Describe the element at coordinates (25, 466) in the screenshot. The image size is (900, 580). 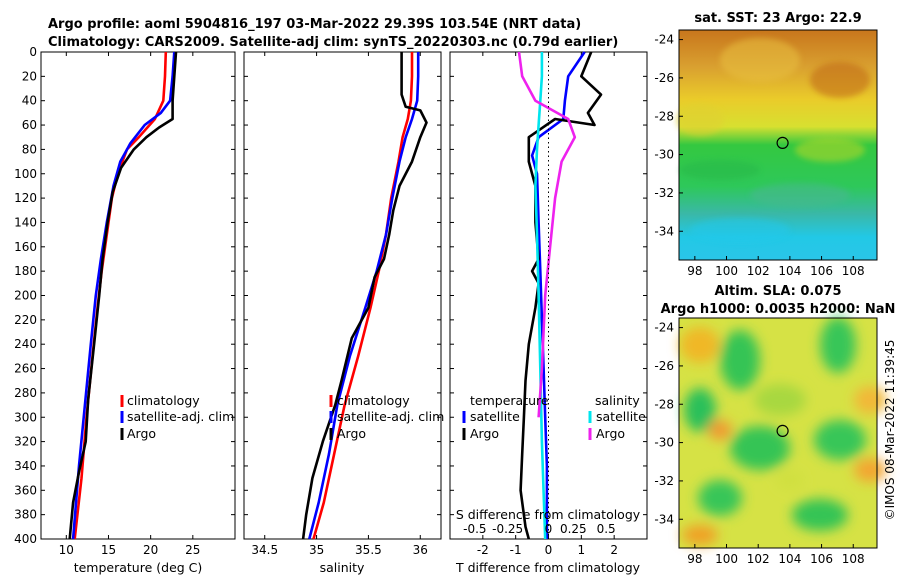
I see `depth-tick-label: 340` at that location.